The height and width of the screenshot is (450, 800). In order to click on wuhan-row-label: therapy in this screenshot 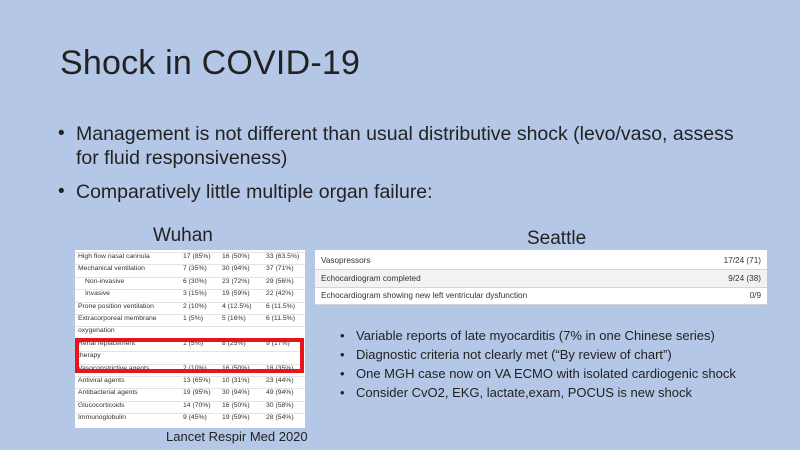, I will do `click(89, 356)`.